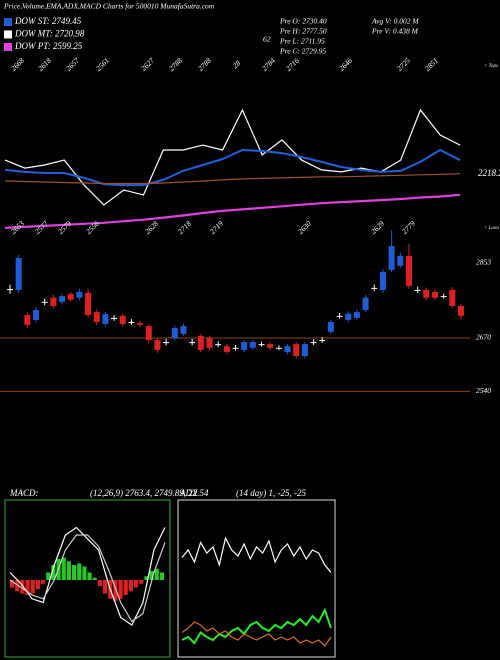 Image resolution: width=500 pixels, height=660 pixels. Describe the element at coordinates (149, 493) in the screenshot. I see `macd-params: (12,26,9) 2763.4, 2749.89, 22.54` at that location.